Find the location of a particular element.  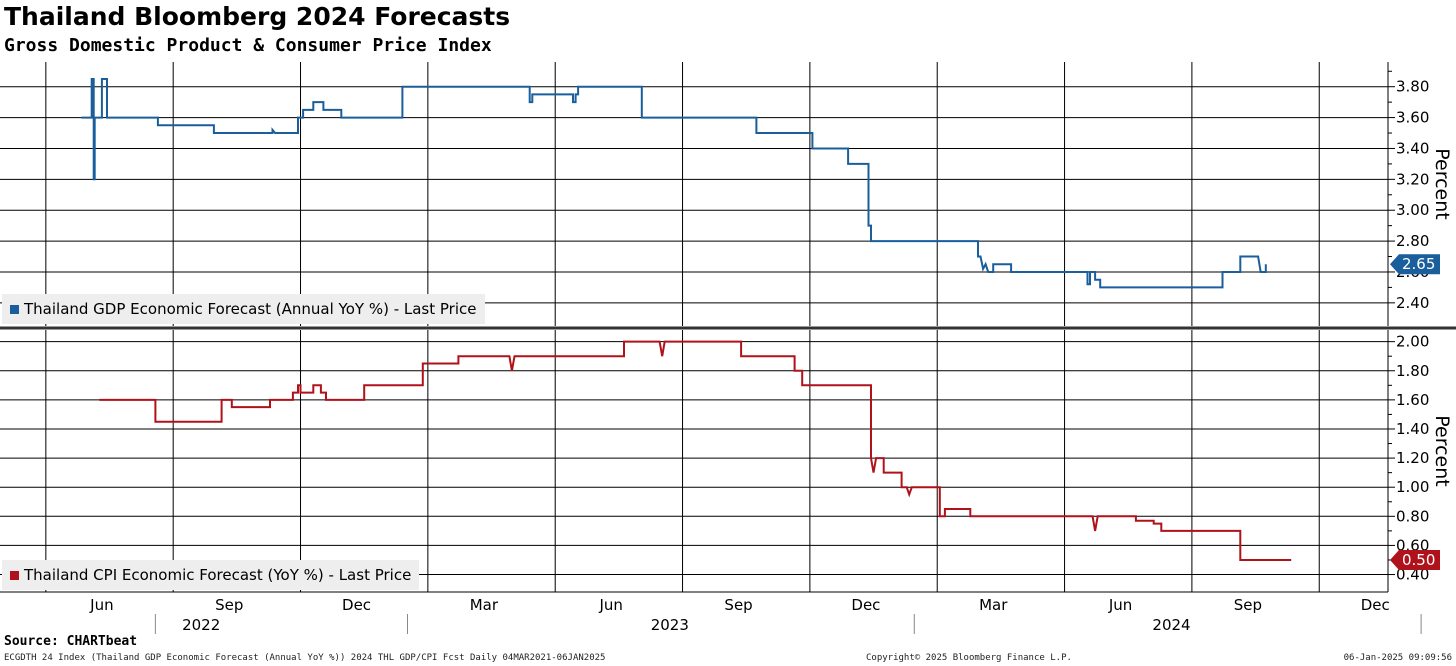

gdp-panel-ylabel: Percent is located at coordinates (1442, 184).